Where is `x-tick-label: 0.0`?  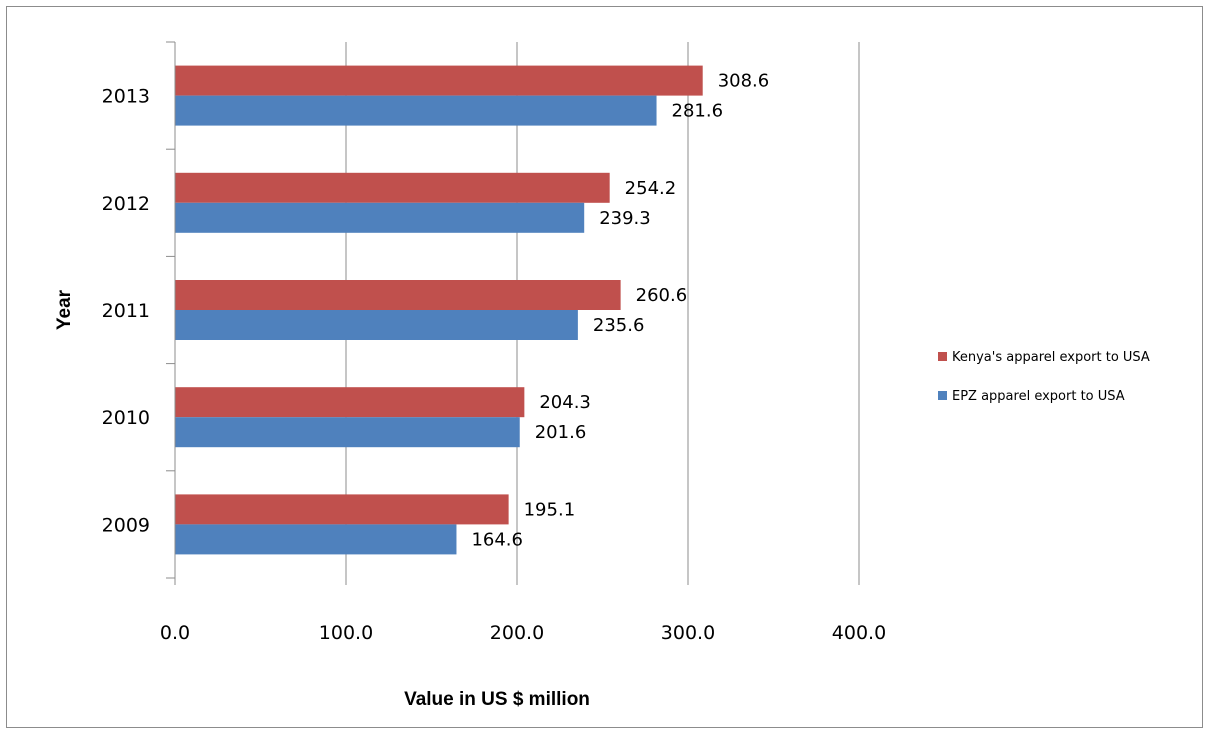 x-tick-label: 0.0 is located at coordinates (175, 633).